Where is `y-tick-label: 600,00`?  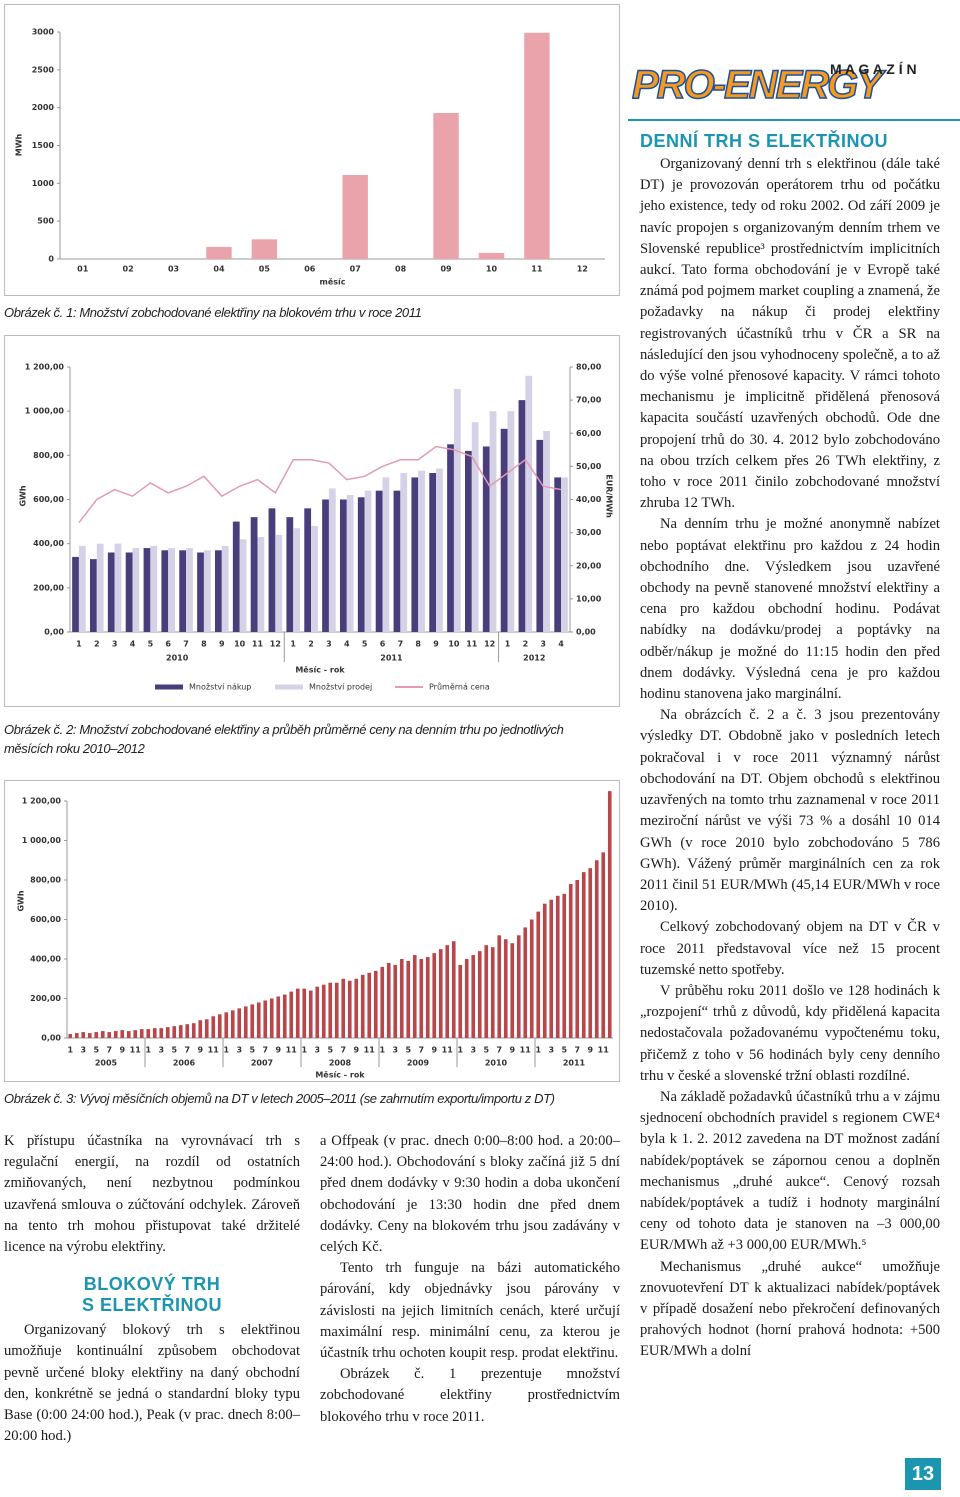 y-tick-label: 600,00 is located at coordinates (45, 919).